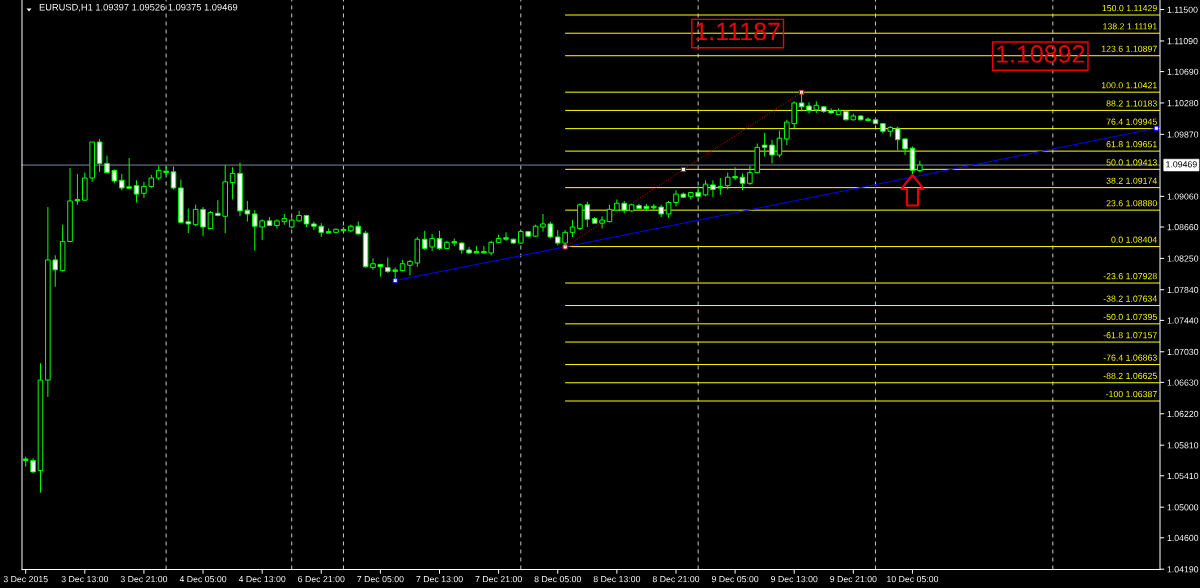 The width and height of the screenshot is (1200, 588). What do you see at coordinates (1183, 538) in the screenshot?
I see `y-tick-label: 1.04600` at bounding box center [1183, 538].